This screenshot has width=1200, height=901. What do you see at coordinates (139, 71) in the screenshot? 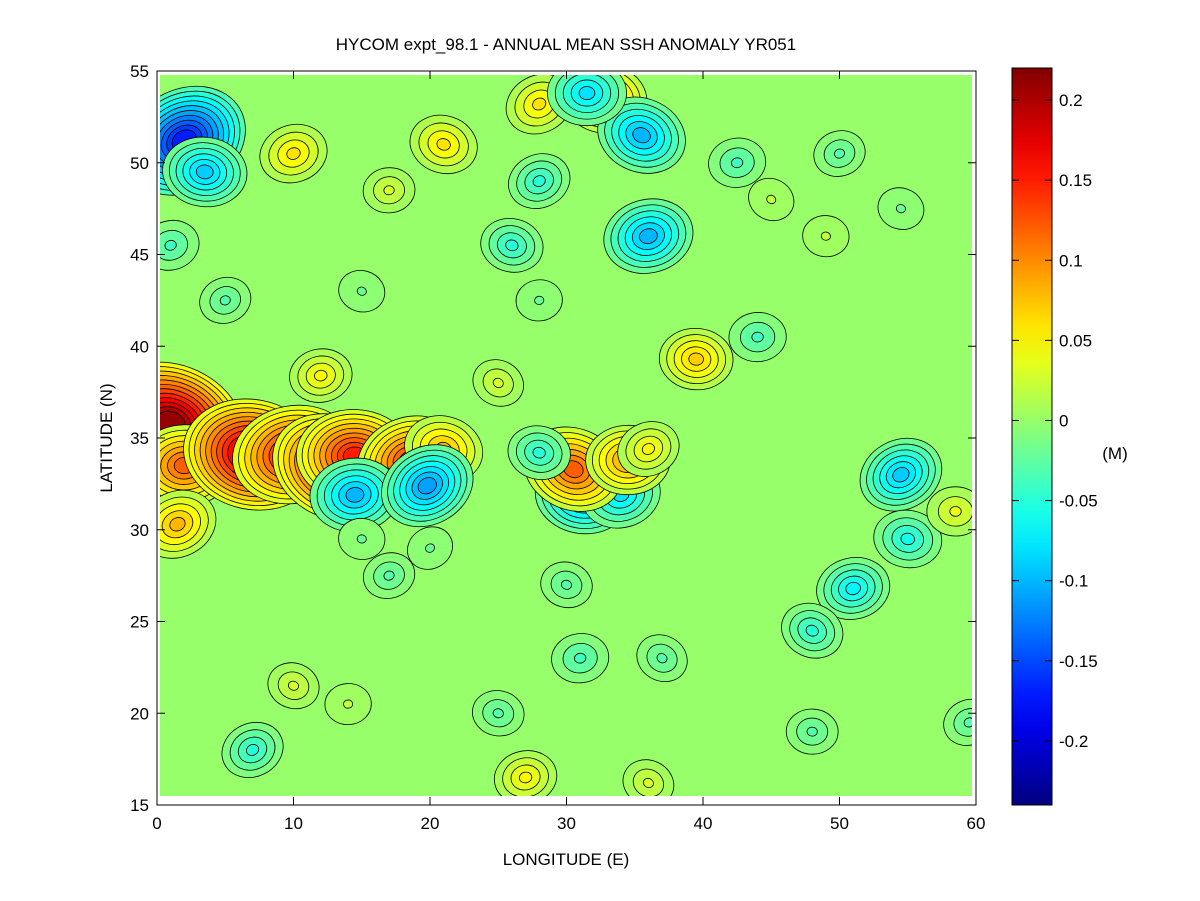
I see `y-tick-label: 55` at bounding box center [139, 71].